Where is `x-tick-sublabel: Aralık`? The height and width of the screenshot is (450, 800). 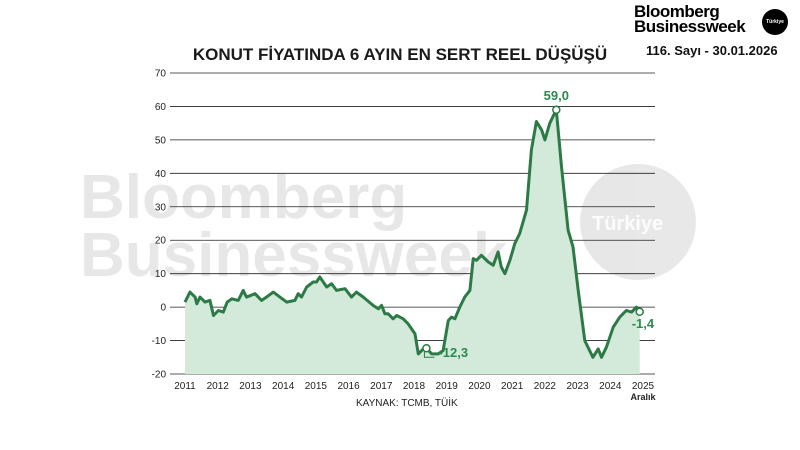 x-tick-sublabel: Aralık is located at coordinates (643, 397).